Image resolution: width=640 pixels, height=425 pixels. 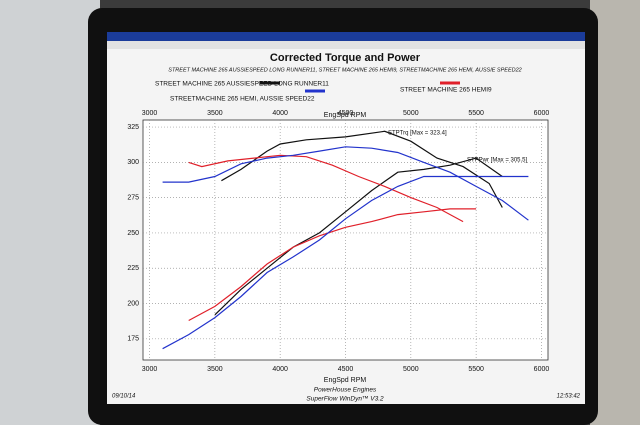 What do you see at coordinates (542, 369) in the screenshot?
I see `x-tick-label: 6000` at bounding box center [542, 369].